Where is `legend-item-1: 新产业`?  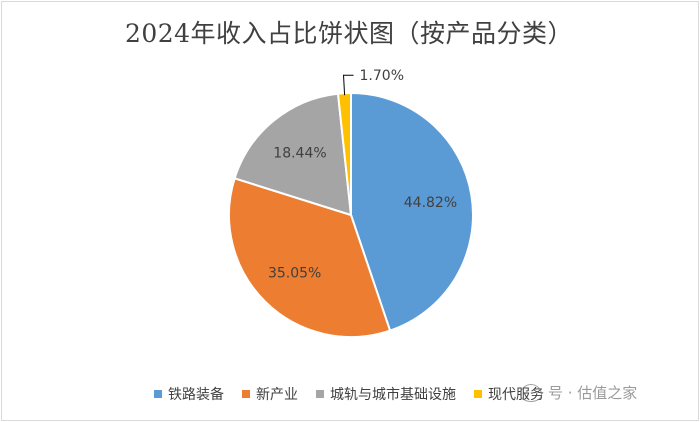 legend-item-1: 新产业 is located at coordinates (270, 394).